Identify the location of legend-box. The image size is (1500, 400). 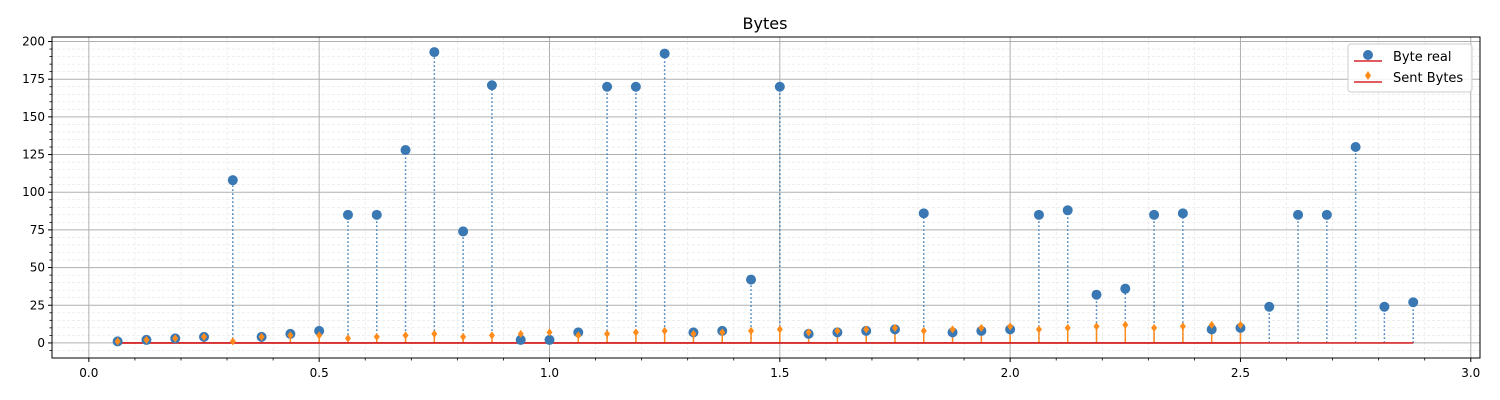
(1410, 68).